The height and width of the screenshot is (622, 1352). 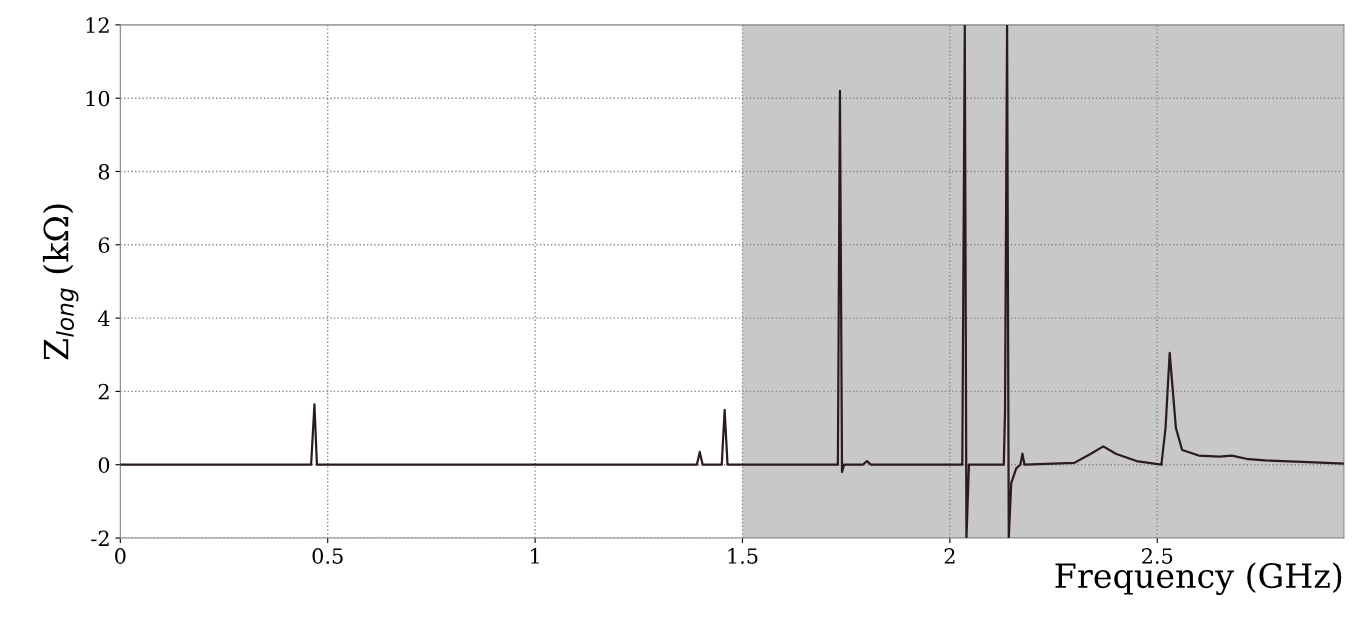 What do you see at coordinates (100, 538) in the screenshot?
I see `y-tick-label: -2` at bounding box center [100, 538].